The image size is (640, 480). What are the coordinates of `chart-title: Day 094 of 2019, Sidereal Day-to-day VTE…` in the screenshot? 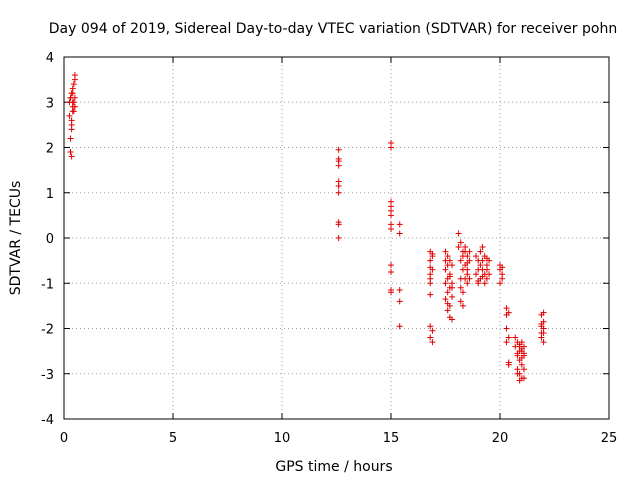 It's located at (333, 29).